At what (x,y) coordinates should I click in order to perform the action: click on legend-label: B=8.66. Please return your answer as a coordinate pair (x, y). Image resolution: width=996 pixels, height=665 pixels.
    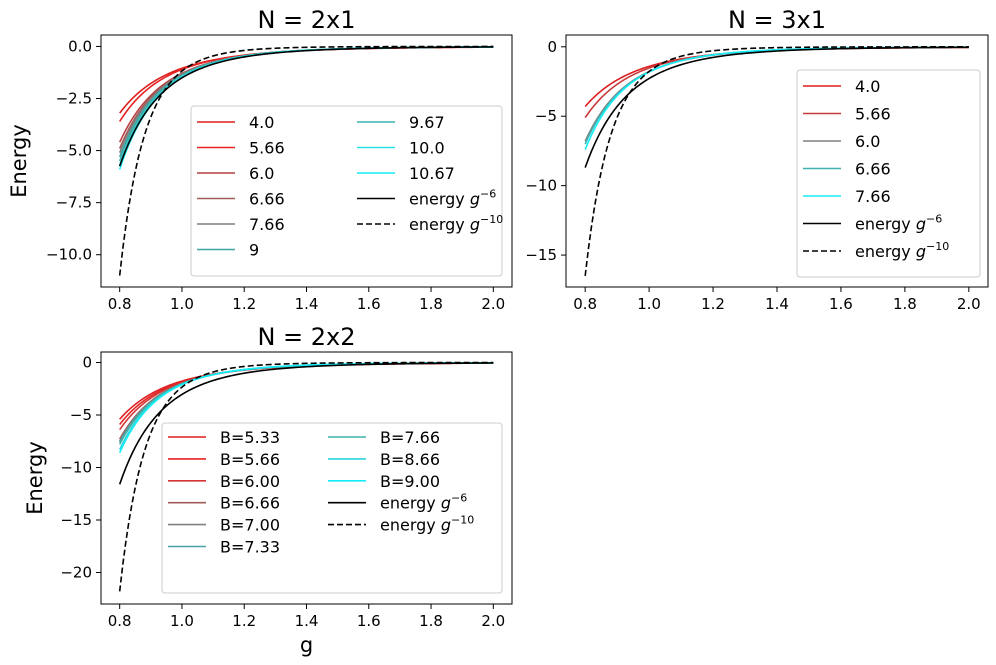
    Looking at the image, I should click on (410, 459).